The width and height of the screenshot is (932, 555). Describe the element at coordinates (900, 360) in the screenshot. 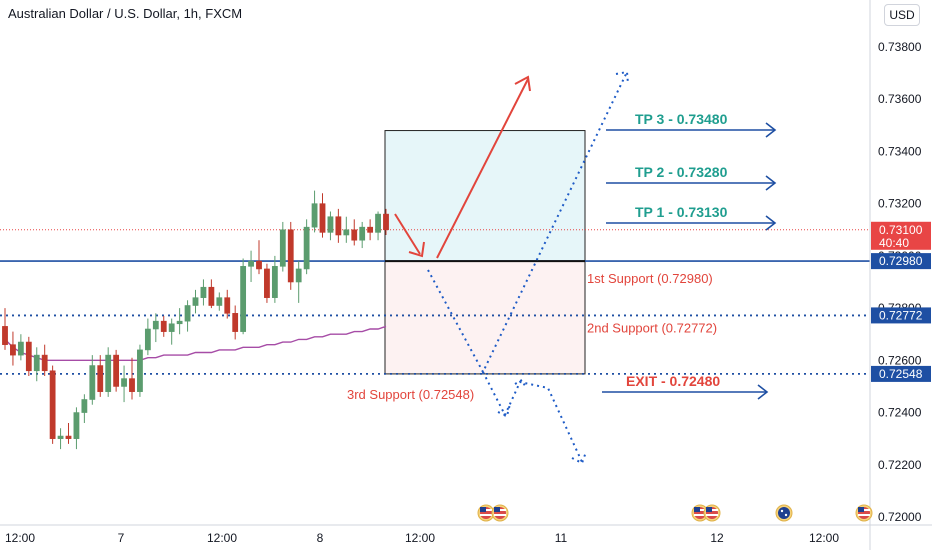

I see `y-tick-label: 0.72600` at that location.